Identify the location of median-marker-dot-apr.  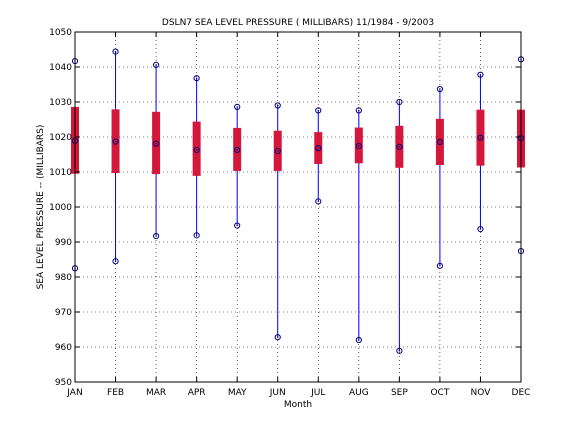
(196, 150).